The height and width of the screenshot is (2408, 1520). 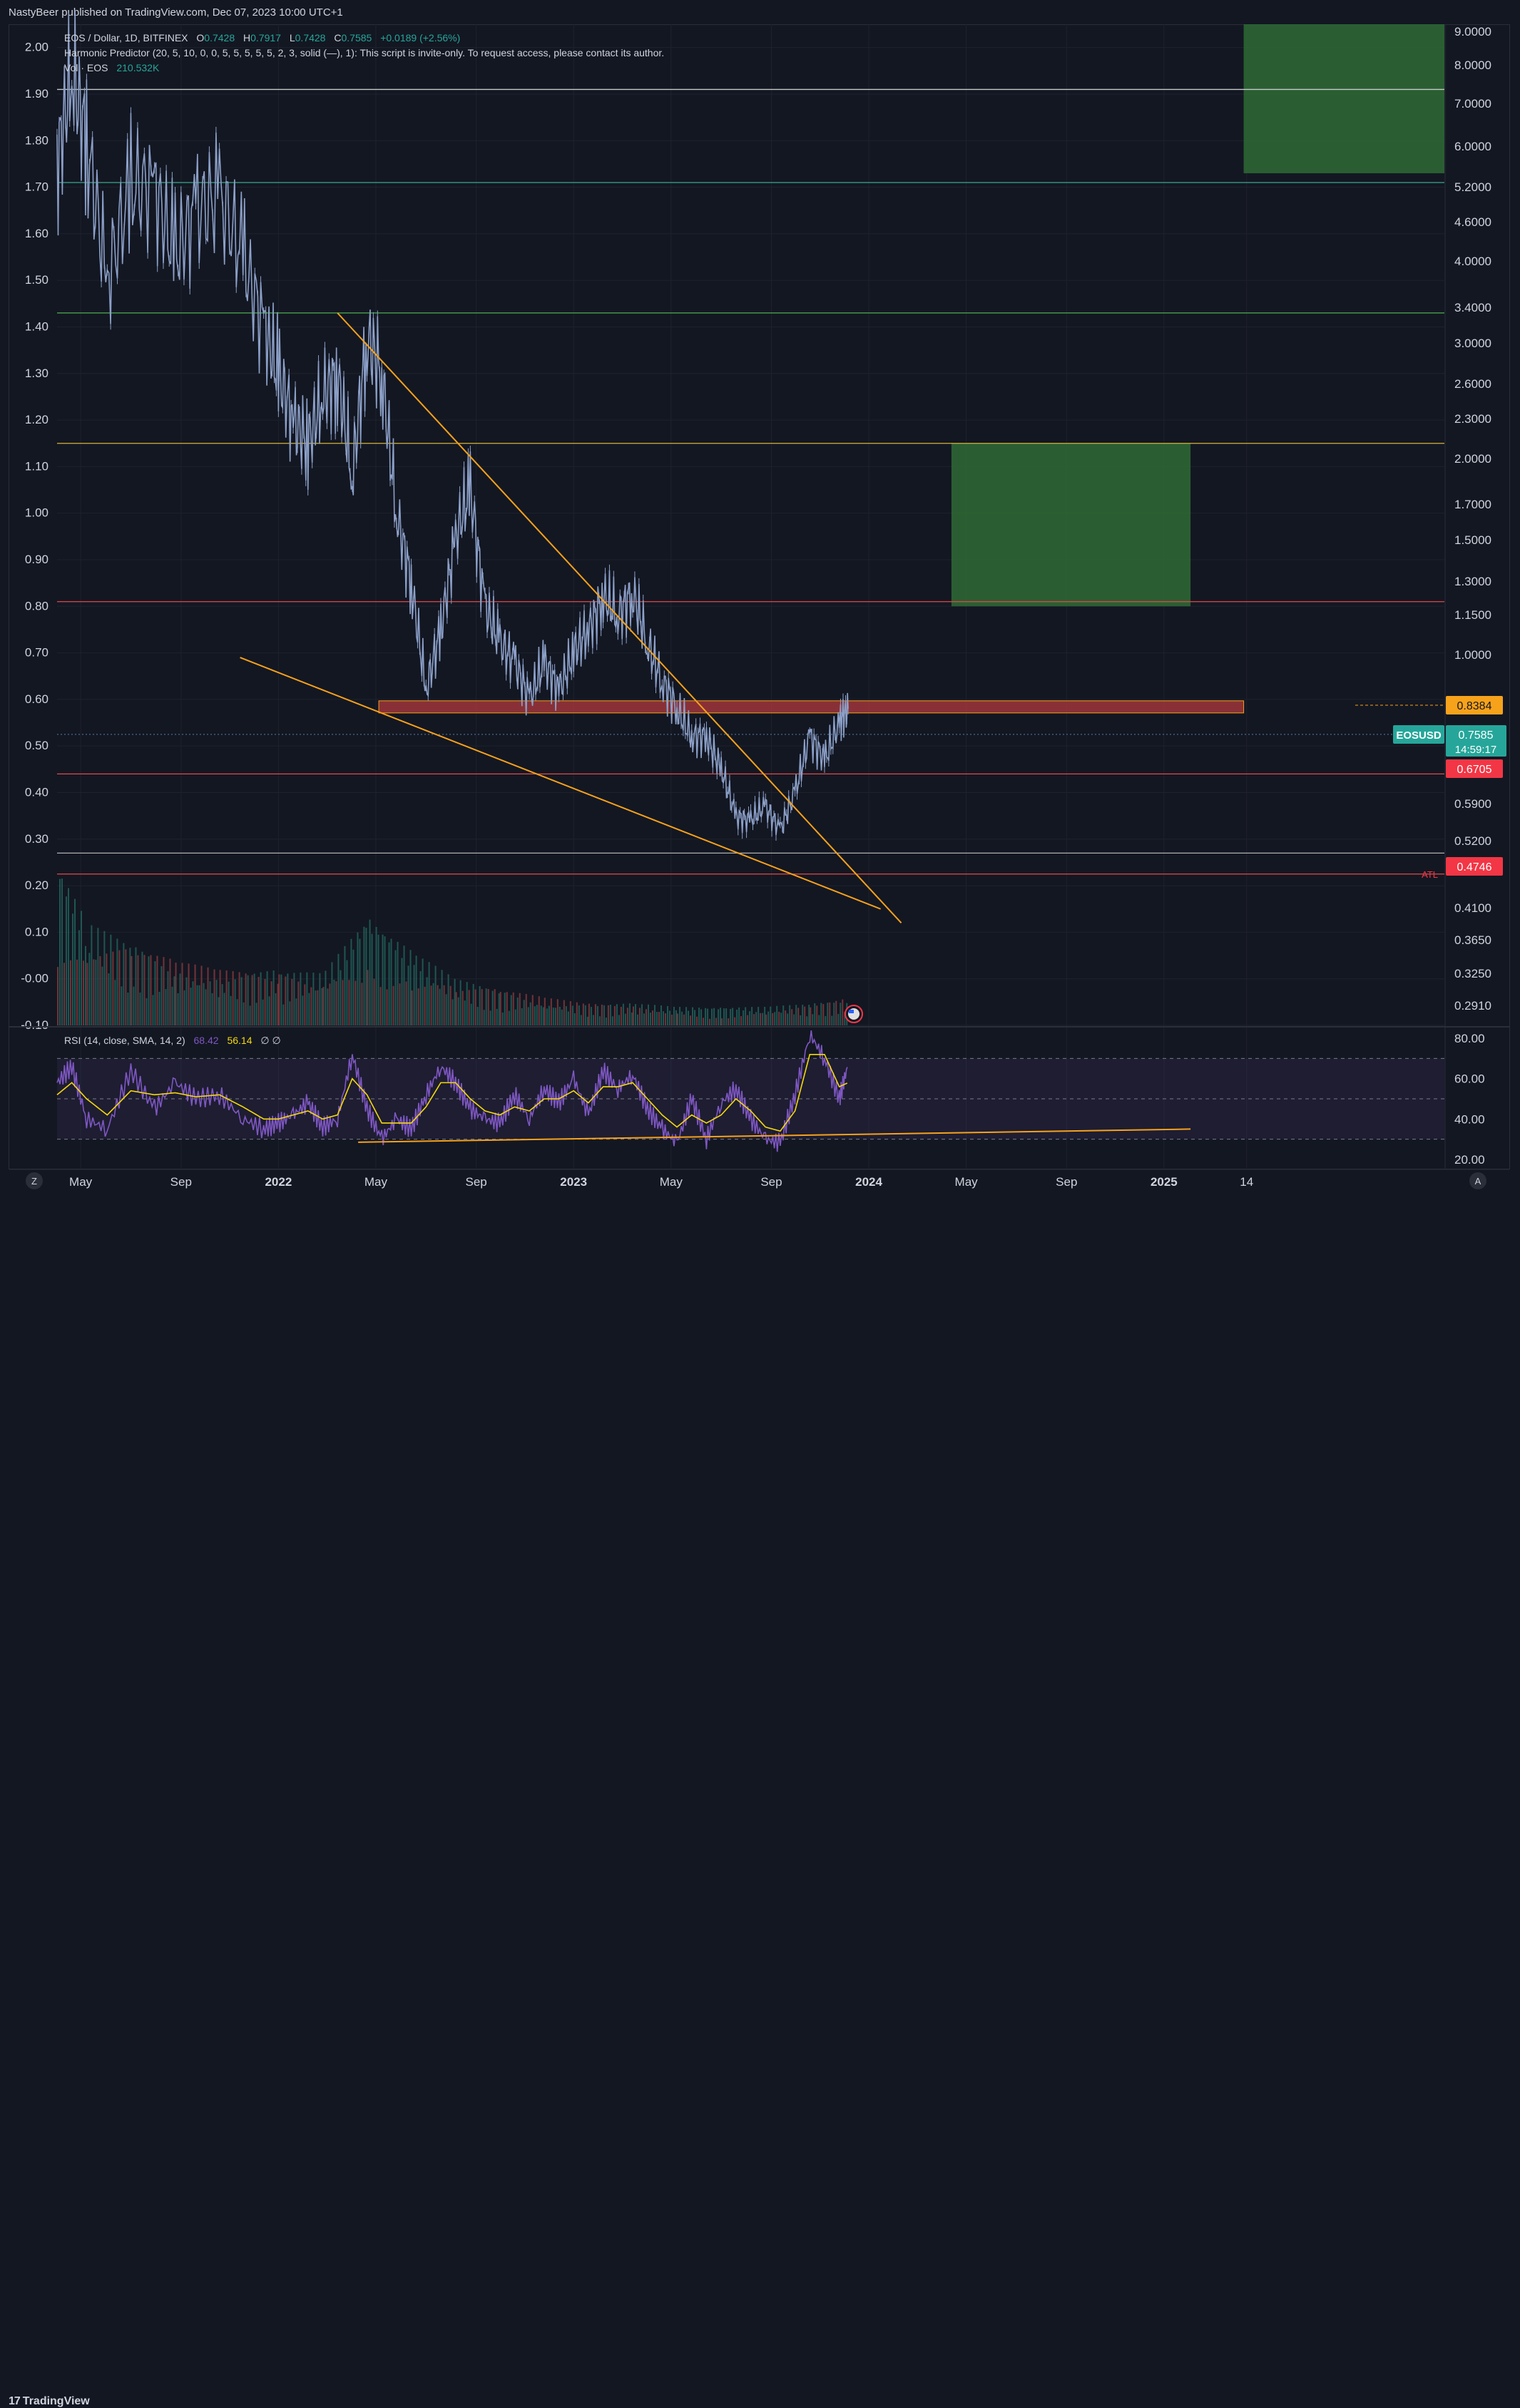 I want to click on badge-symbol: EOSUSD, so click(x=1418, y=734).